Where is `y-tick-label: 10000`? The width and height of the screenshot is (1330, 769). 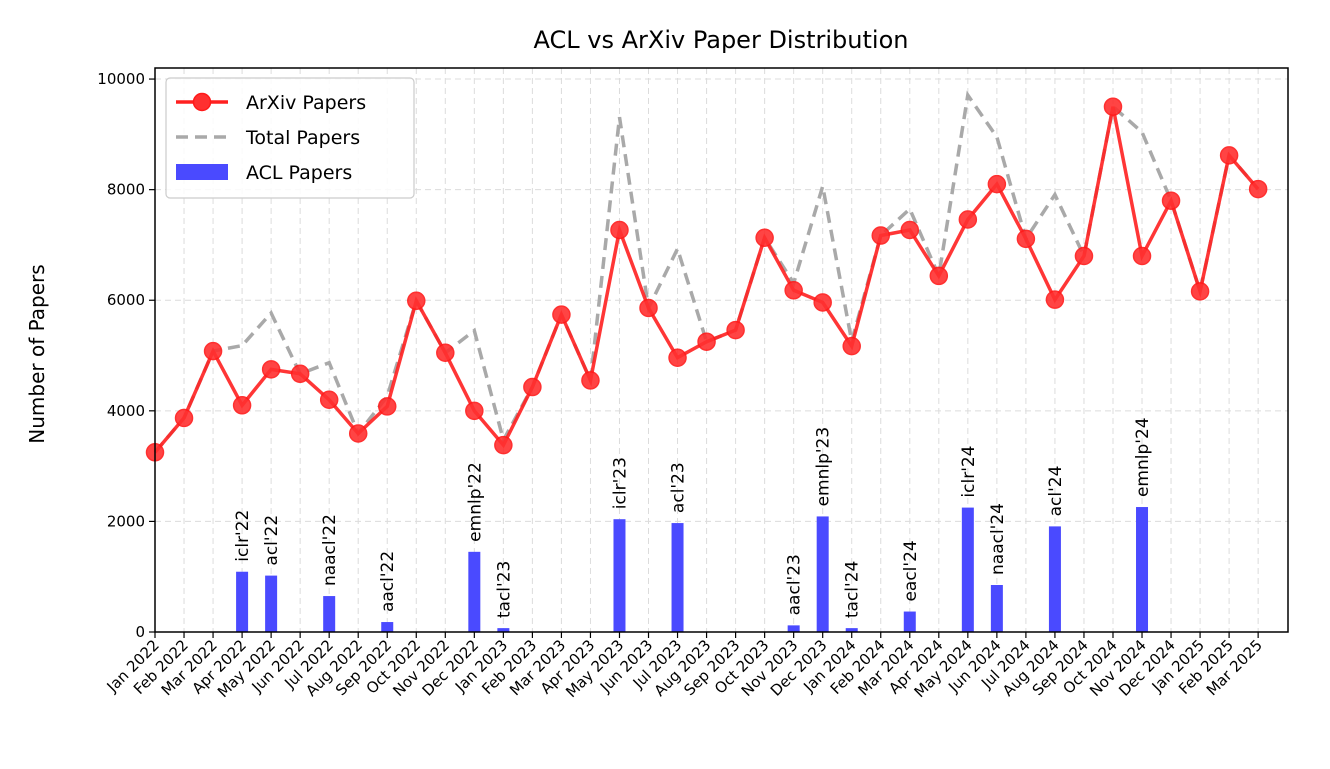 y-tick-label: 10000 is located at coordinates (121, 79).